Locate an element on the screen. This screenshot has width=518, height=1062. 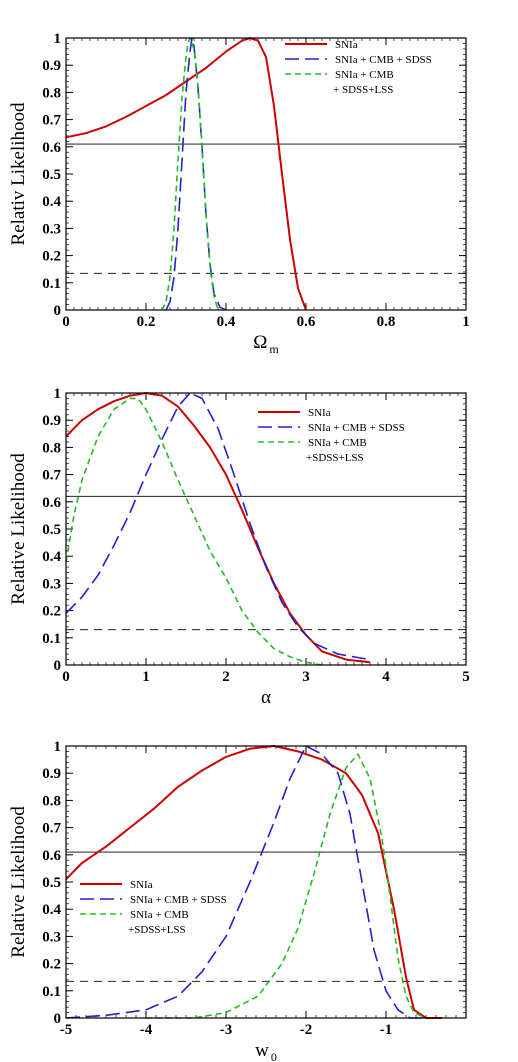
y-axis-label: Relativ Likelihood is located at coordinates (18, 174).